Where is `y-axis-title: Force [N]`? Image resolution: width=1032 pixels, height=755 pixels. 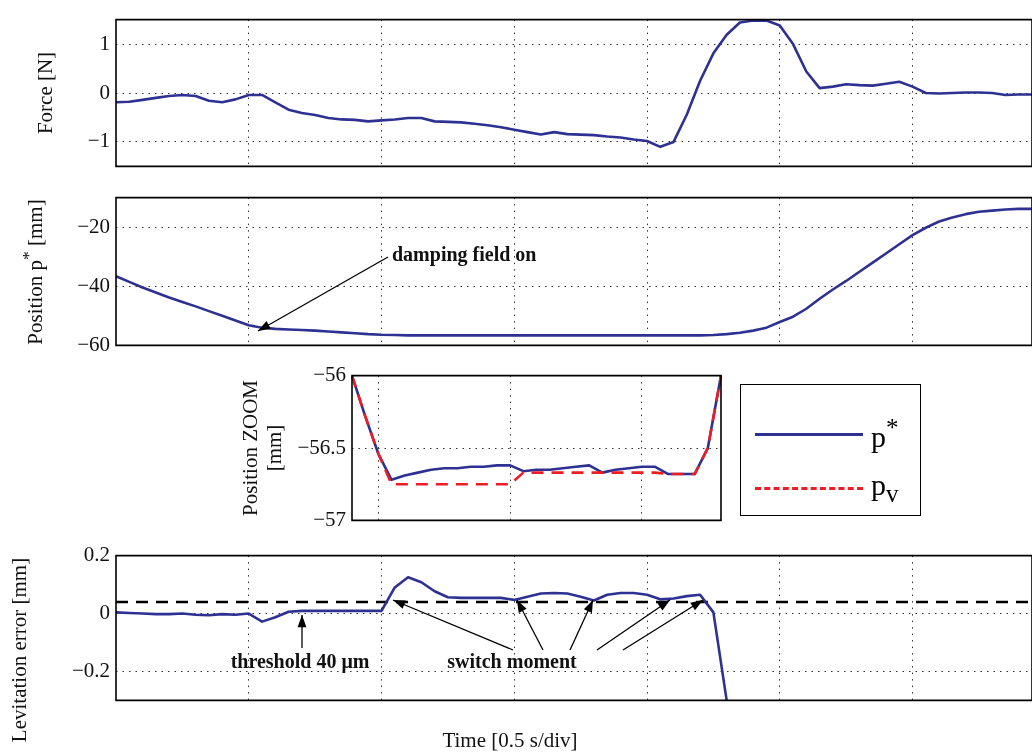
y-axis-title: Force [N] is located at coordinates (45, 93).